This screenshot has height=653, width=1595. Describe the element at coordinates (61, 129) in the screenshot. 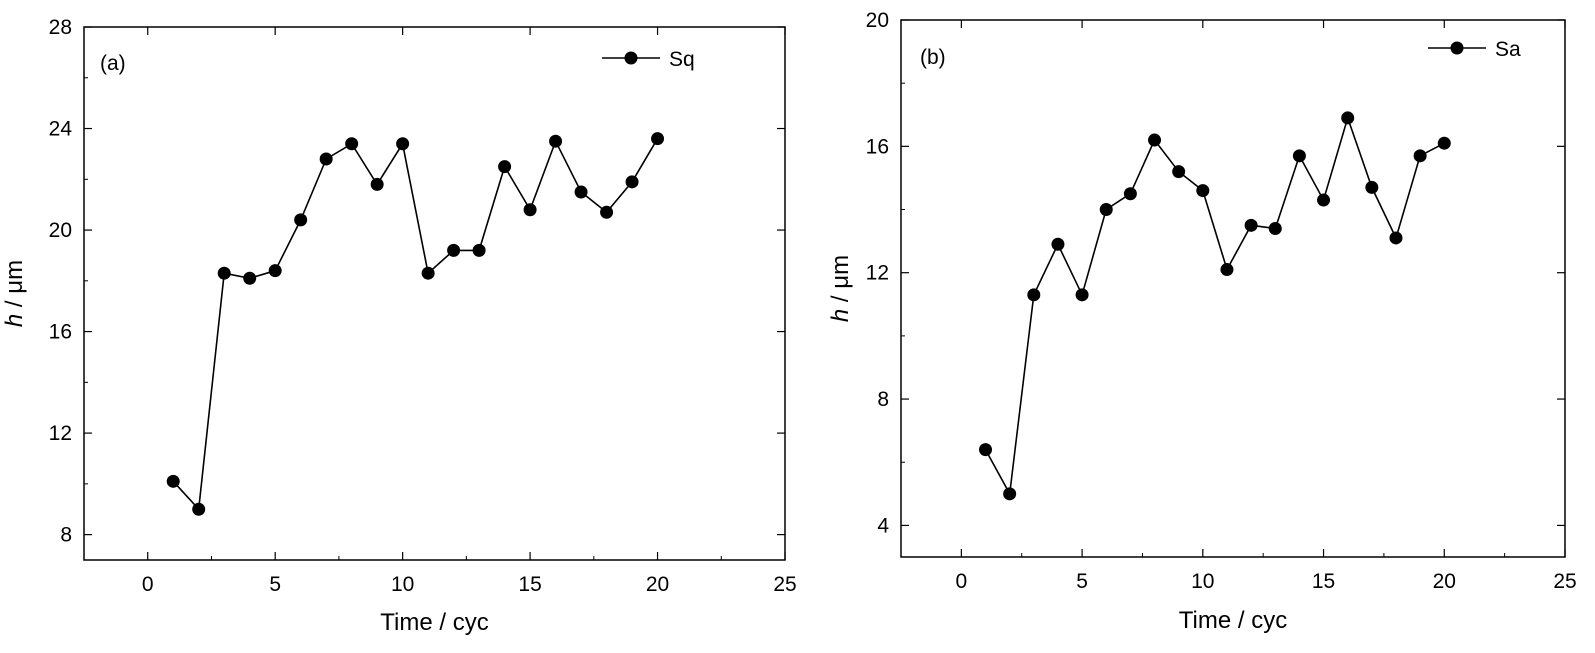

I see `y-tick-label: 24` at that location.